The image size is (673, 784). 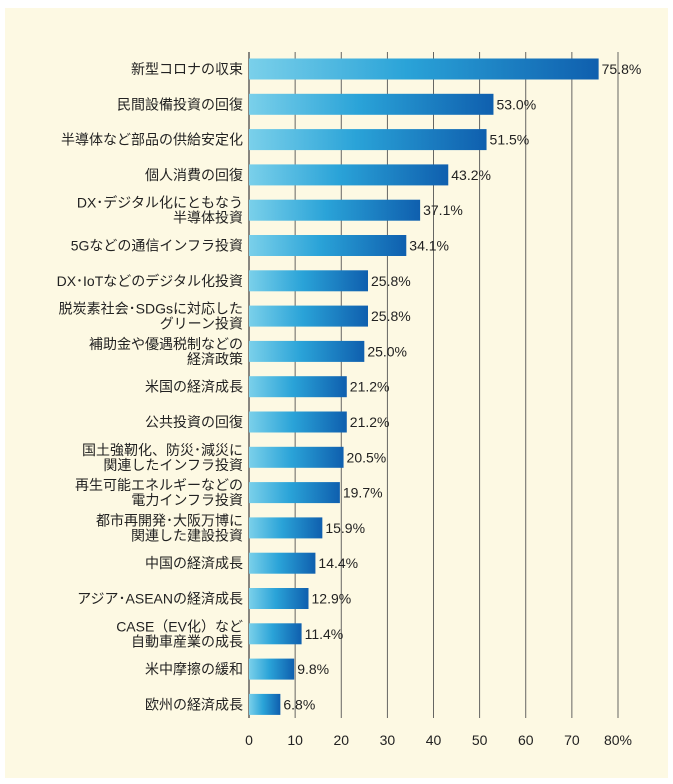 What do you see at coordinates (341, 740) in the screenshot?
I see `x-tick-label: 20` at bounding box center [341, 740].